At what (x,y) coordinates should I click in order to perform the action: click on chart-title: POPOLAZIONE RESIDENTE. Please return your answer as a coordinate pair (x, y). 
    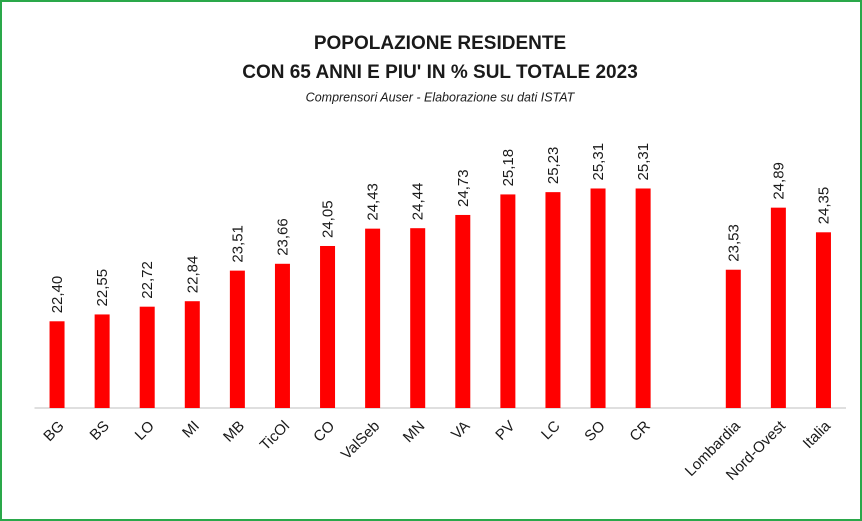
    Looking at the image, I should click on (440, 43).